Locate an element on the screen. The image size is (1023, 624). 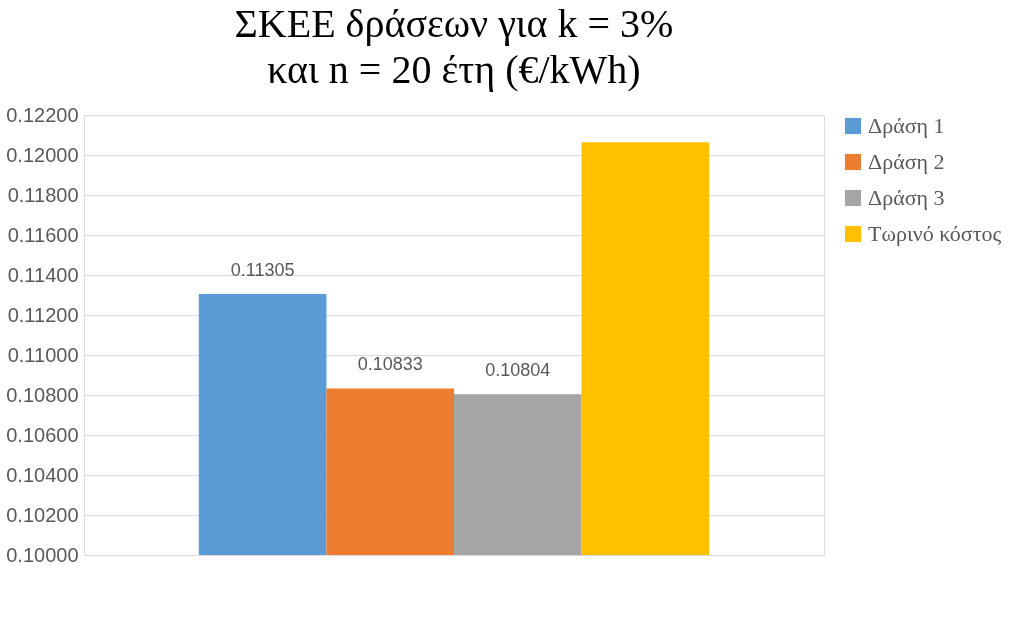
y-tick-label: 0.11400 is located at coordinates (43, 274).